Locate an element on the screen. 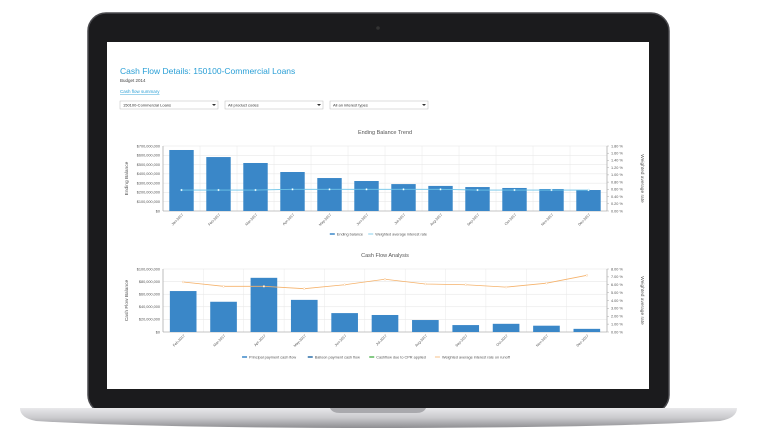 Image resolution: width=757 pixels, height=445 pixels. y-tick-label: $700,000,000 is located at coordinates (148, 146).